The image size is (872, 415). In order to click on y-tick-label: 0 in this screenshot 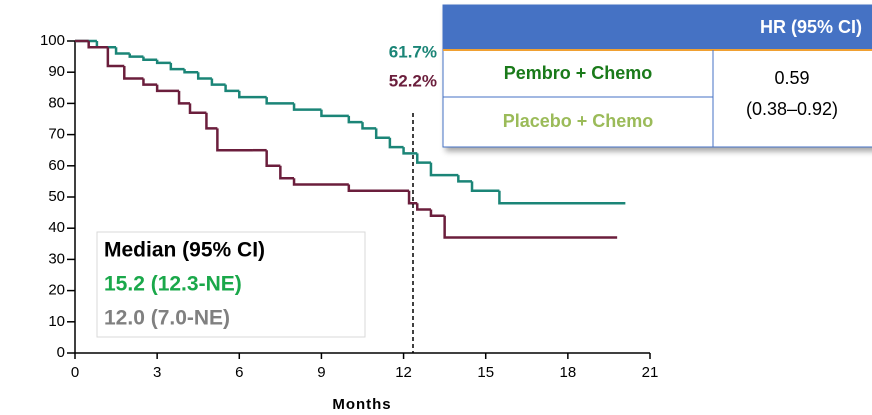, I will do `click(61, 352)`.